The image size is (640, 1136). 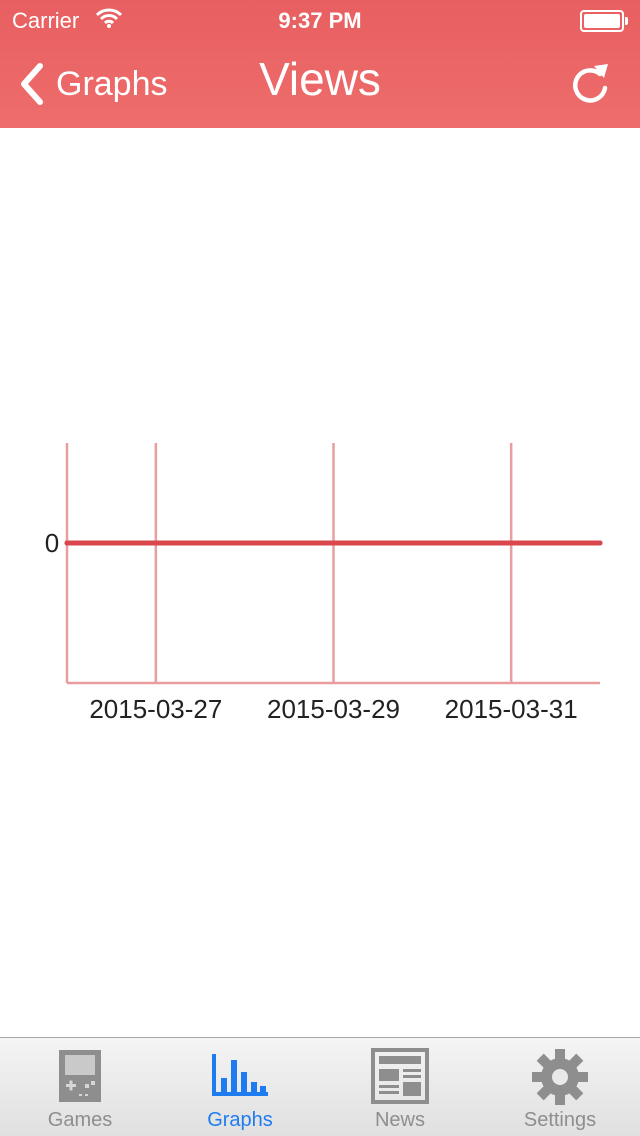 What do you see at coordinates (400, 1076) in the screenshot?
I see `newspaper-icon` at bounding box center [400, 1076].